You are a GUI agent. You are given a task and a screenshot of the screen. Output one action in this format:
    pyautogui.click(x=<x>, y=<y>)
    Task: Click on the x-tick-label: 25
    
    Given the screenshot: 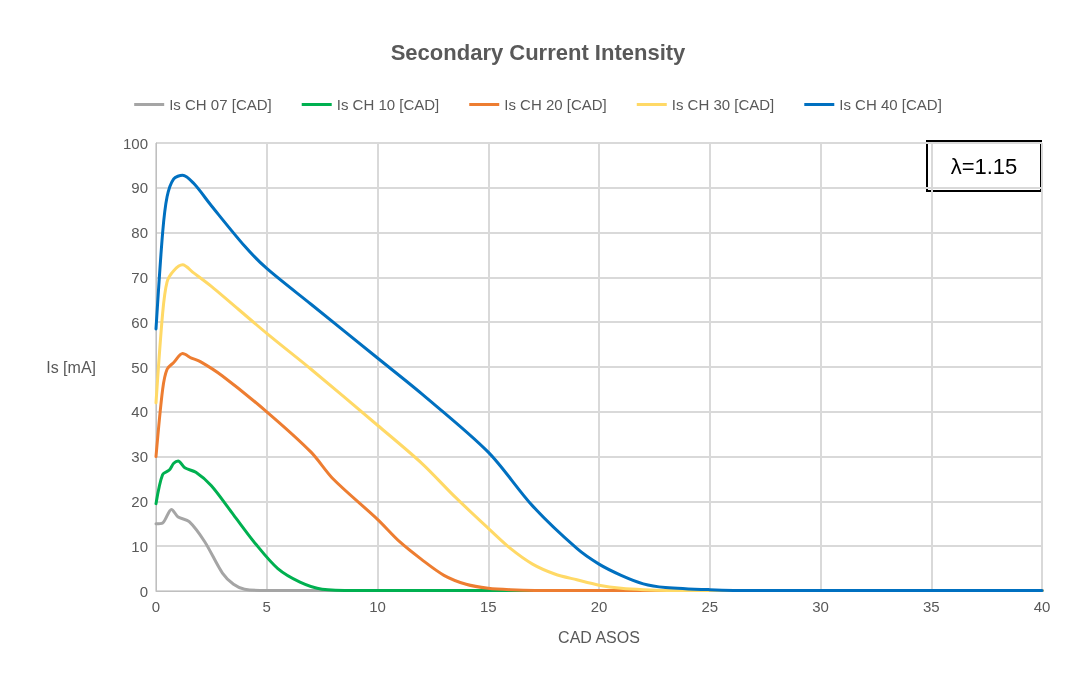 What is the action you would take?
    pyautogui.click(x=710, y=606)
    